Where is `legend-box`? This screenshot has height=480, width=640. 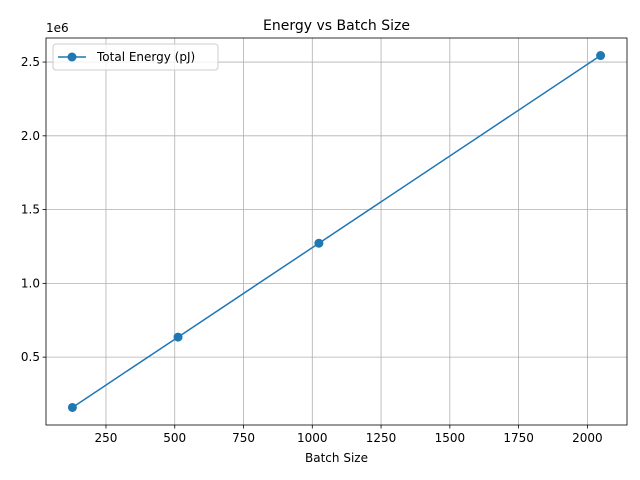
legend-box is located at coordinates (135, 57).